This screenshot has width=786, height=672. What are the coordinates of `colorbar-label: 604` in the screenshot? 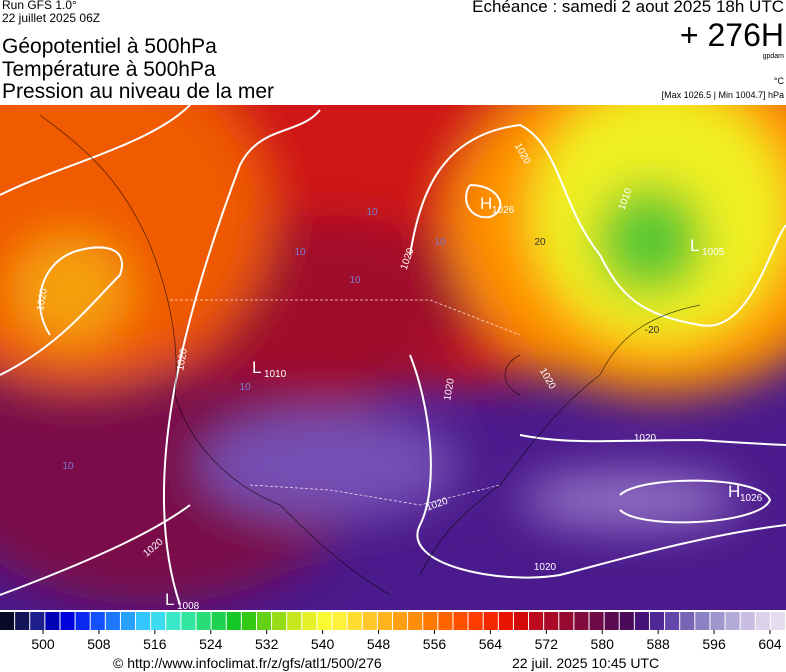 It's located at (770, 644).